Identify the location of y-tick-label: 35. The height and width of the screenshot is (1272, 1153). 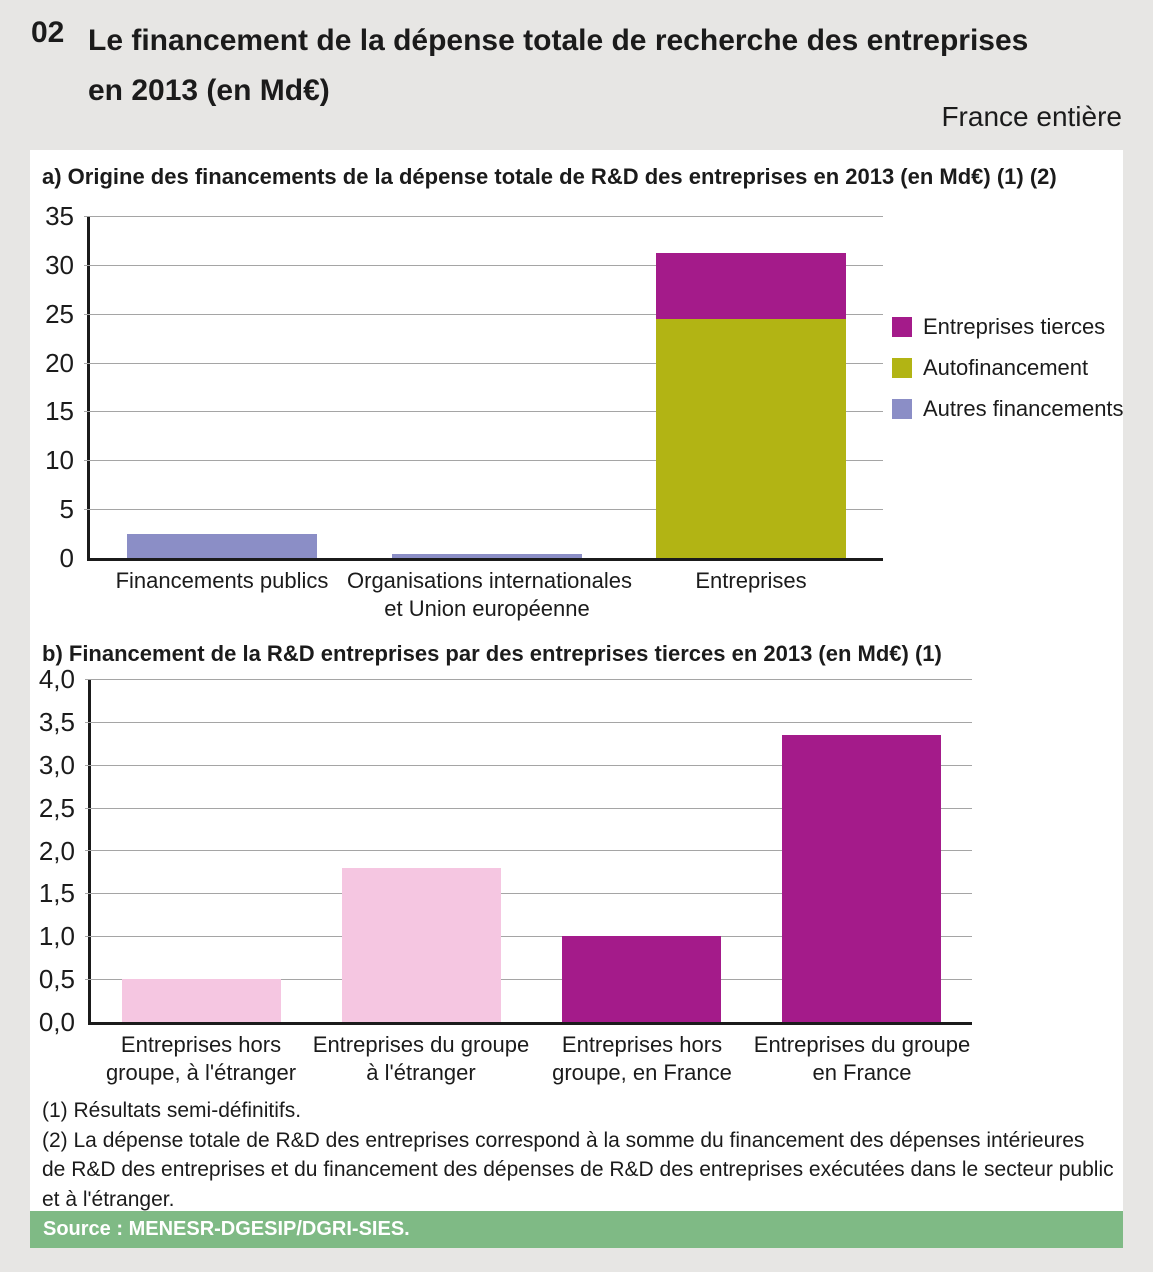
(59, 216).